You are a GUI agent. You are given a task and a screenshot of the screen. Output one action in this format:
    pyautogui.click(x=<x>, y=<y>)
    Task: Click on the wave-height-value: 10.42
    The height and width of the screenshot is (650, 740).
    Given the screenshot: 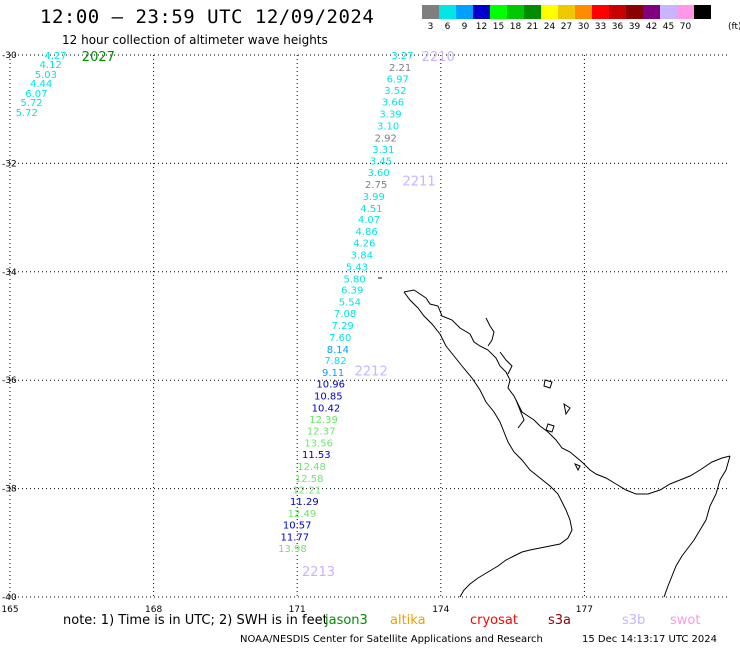 What is the action you would take?
    pyautogui.click(x=326, y=408)
    